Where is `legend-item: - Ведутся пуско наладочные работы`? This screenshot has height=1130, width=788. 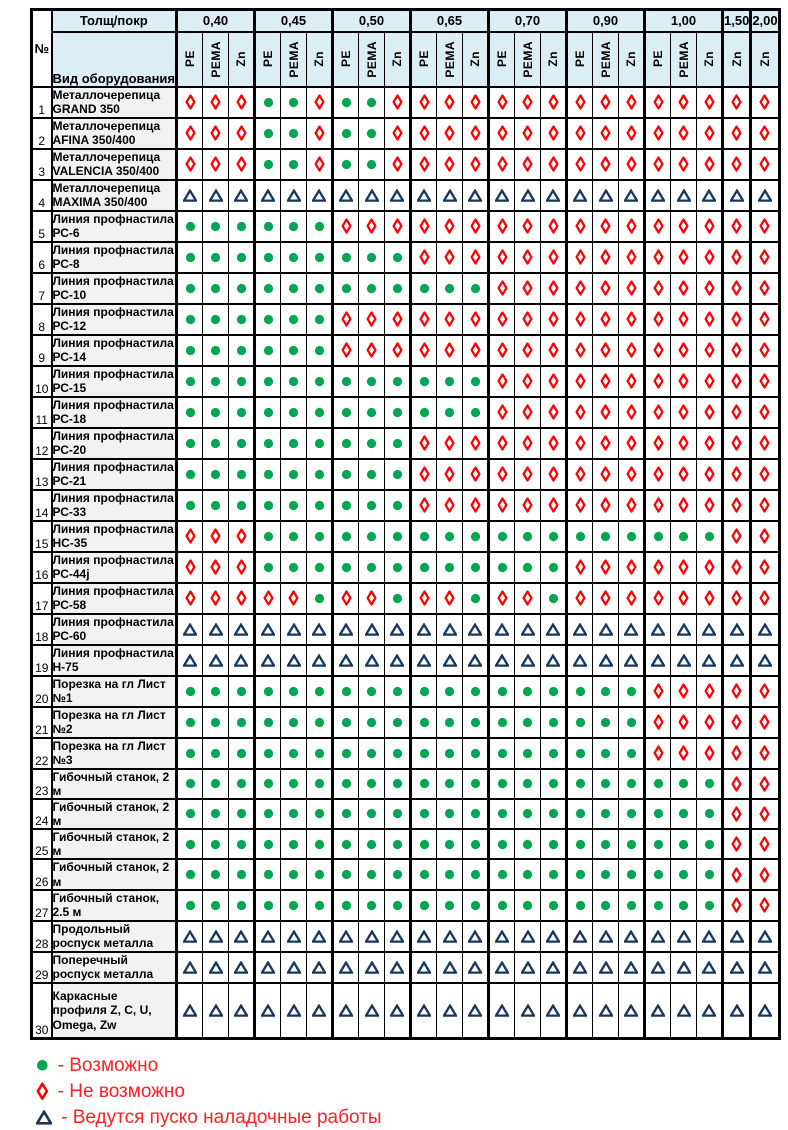
legend-item: - Ведутся пуско наладочные работы is located at coordinates (412, 1117).